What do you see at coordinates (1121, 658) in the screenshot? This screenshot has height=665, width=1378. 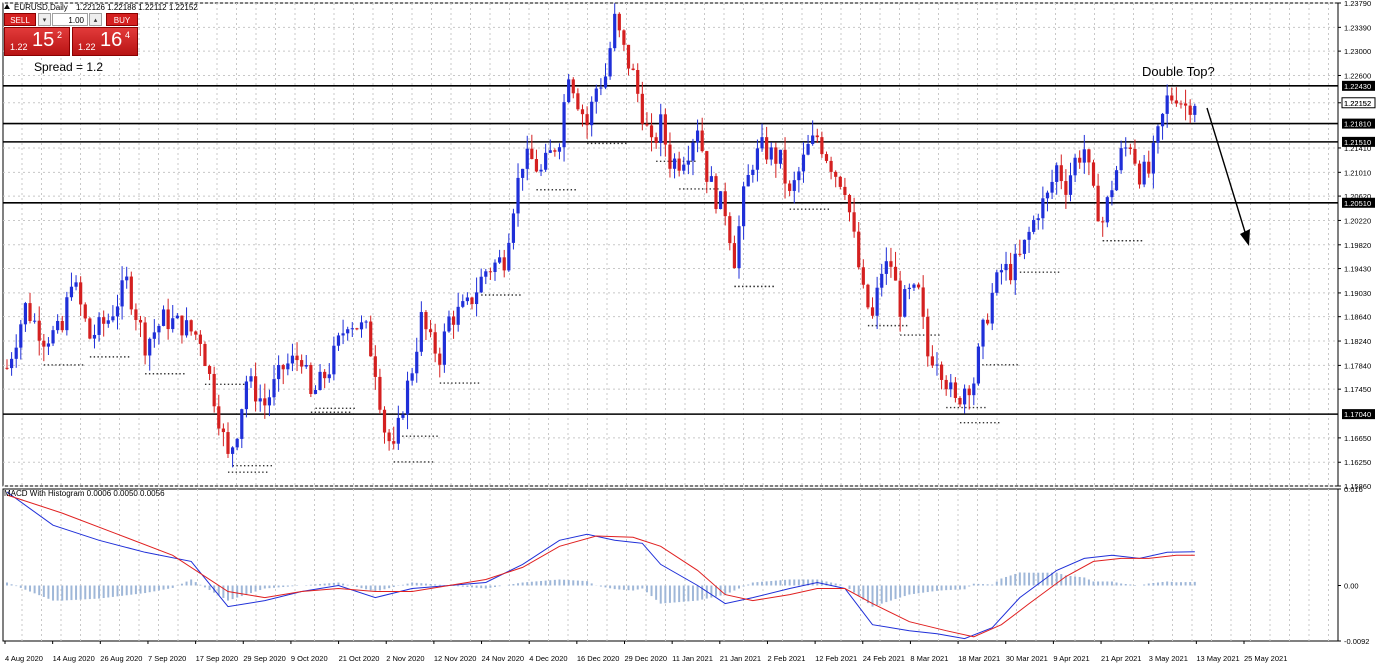 I see `date-tick-label: 21 Apr 2021` at bounding box center [1121, 658].